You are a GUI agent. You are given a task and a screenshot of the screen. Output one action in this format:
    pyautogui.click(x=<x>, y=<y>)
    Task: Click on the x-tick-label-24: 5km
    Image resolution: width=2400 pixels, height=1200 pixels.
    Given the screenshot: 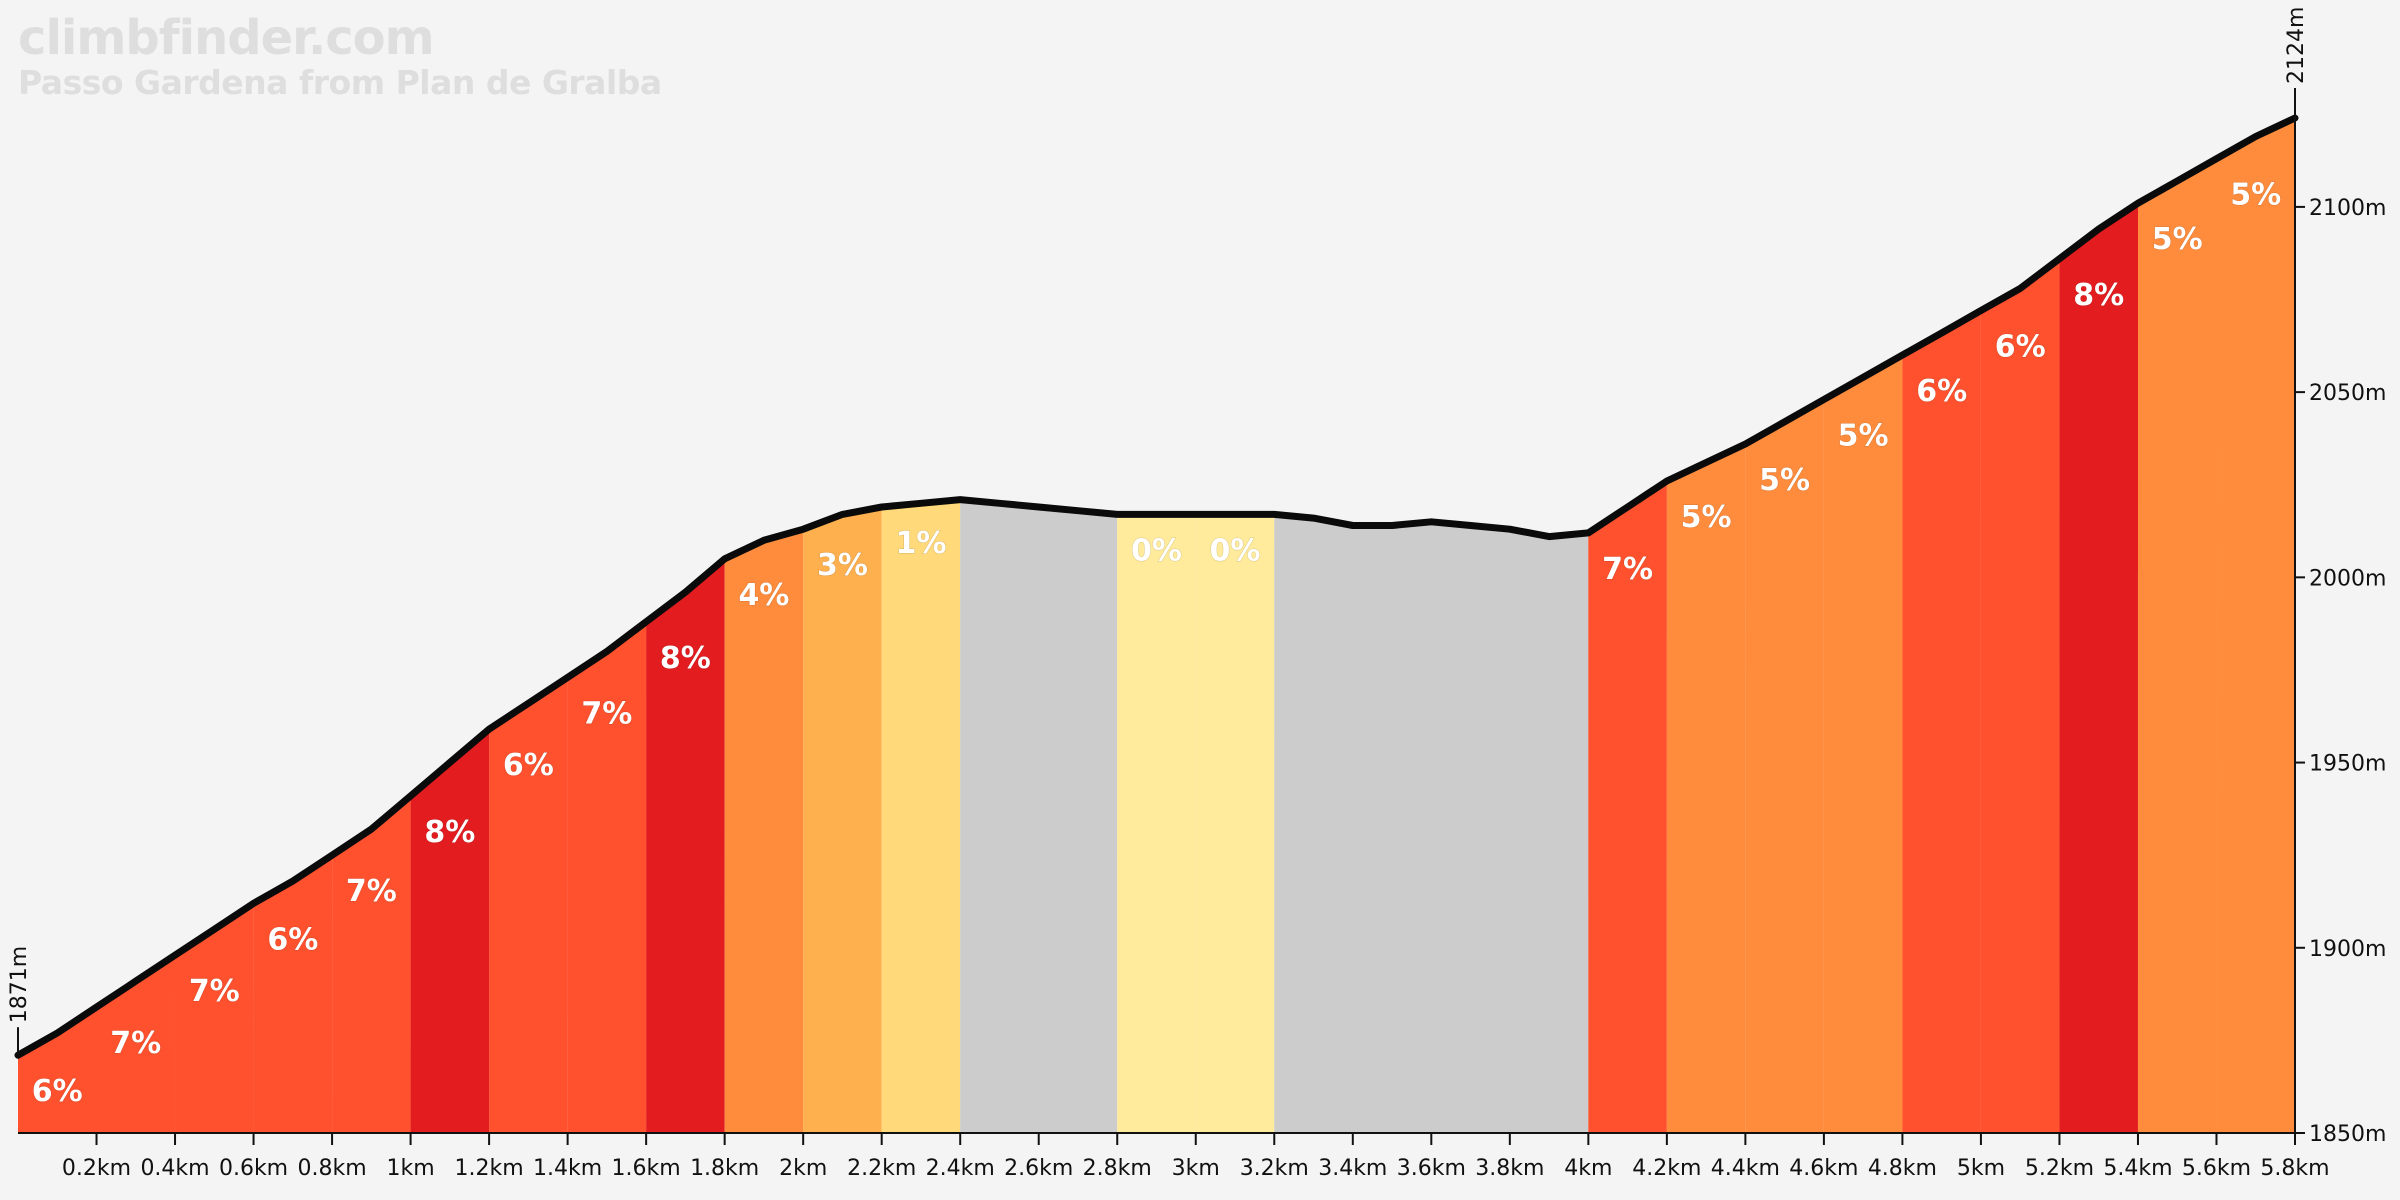 What is the action you would take?
    pyautogui.click(x=1981, y=1168)
    